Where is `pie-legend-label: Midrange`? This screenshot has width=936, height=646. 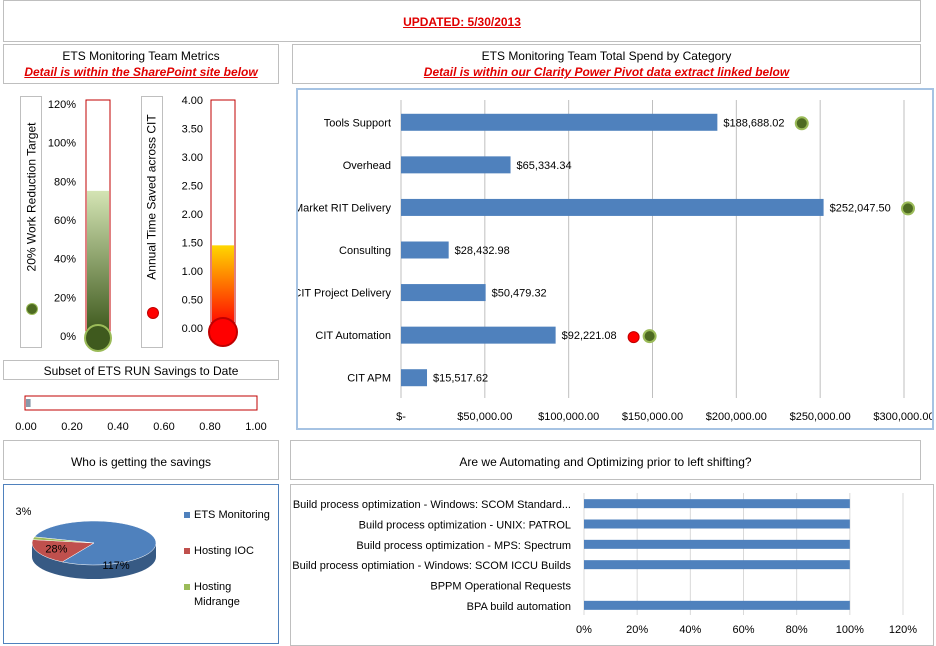
pie-legend-label: Midrange is located at coordinates (217, 602).